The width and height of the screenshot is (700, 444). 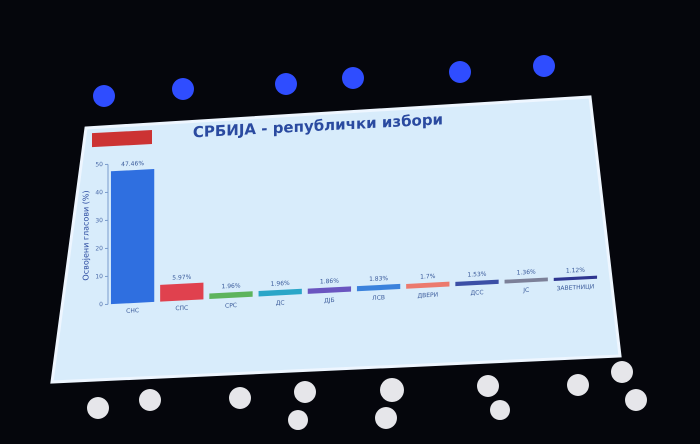 I want to click on value-label: 5.97%, so click(x=181, y=278).